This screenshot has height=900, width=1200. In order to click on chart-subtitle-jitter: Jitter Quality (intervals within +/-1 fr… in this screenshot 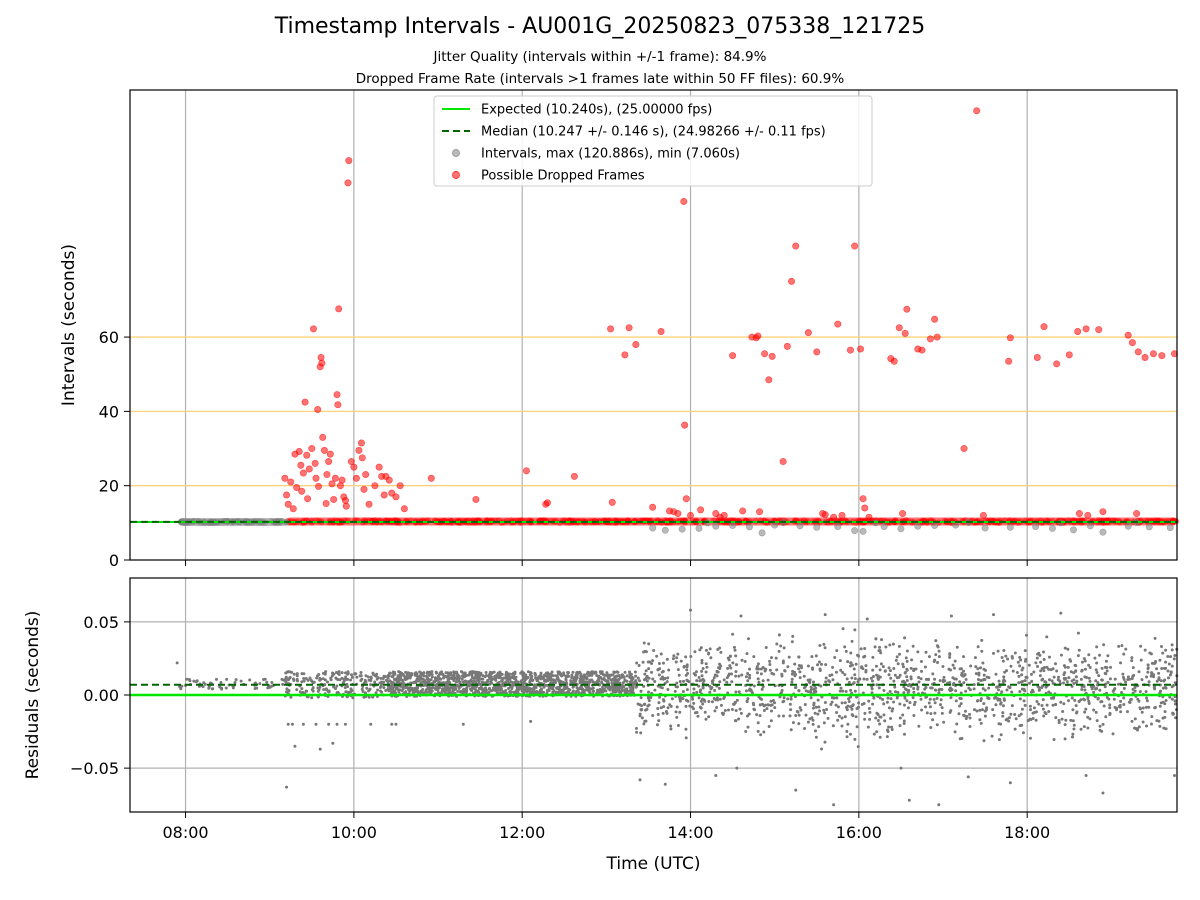, I will do `click(600, 57)`.